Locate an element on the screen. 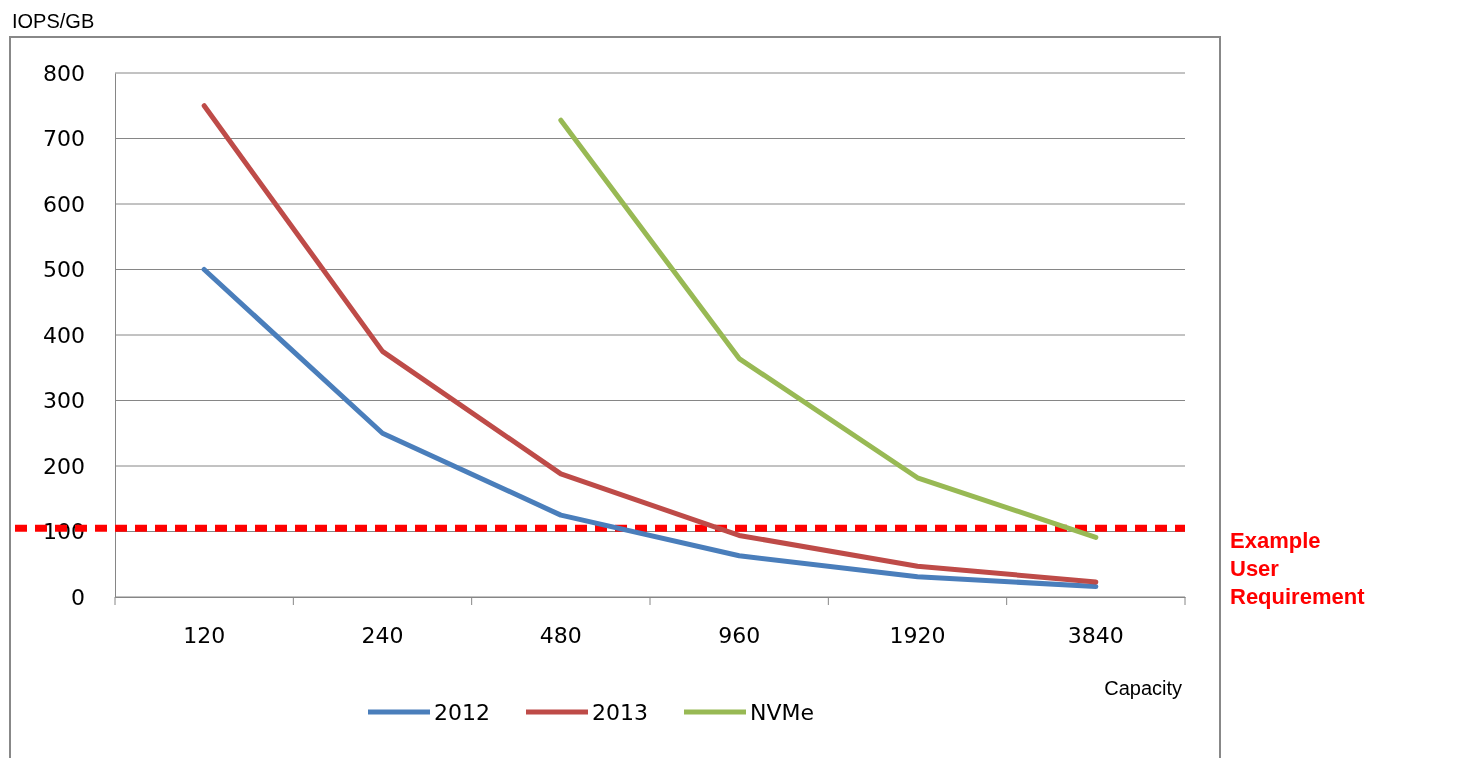  y-tick-label: 0 is located at coordinates (78, 597).